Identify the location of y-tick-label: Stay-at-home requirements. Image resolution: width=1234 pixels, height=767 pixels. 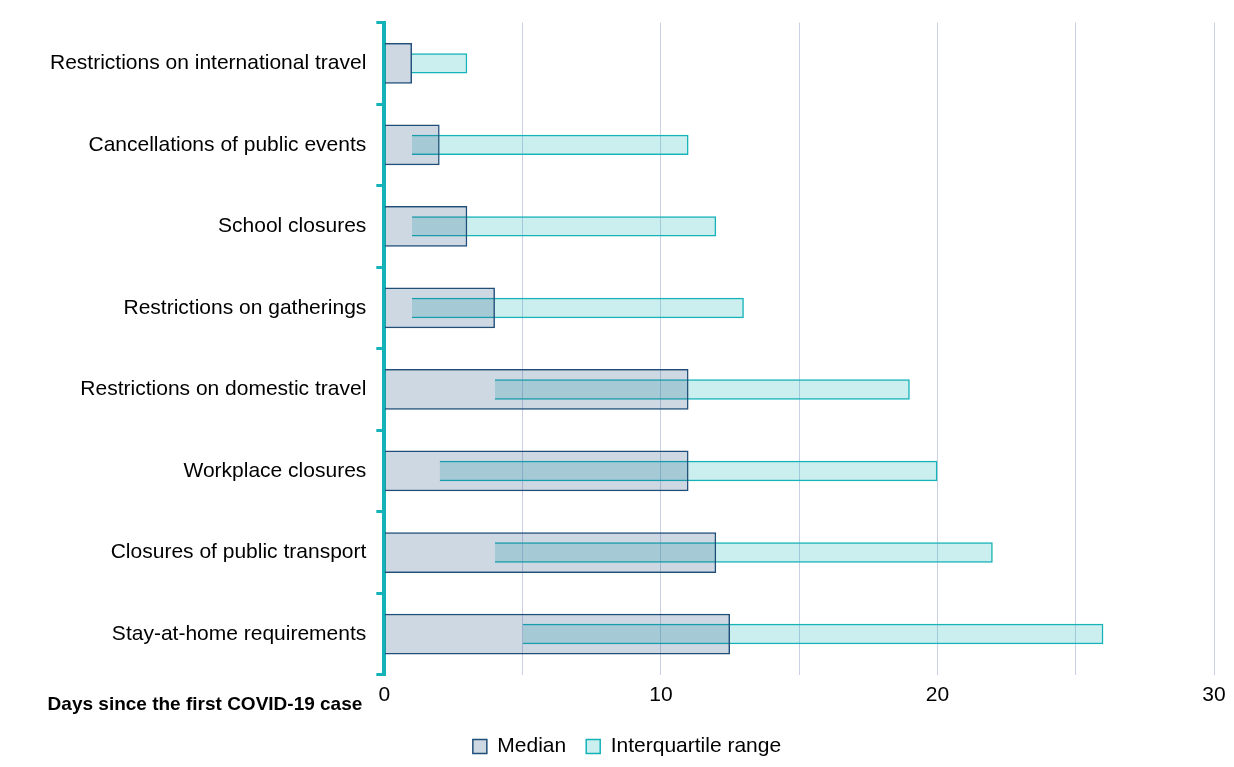
(239, 632).